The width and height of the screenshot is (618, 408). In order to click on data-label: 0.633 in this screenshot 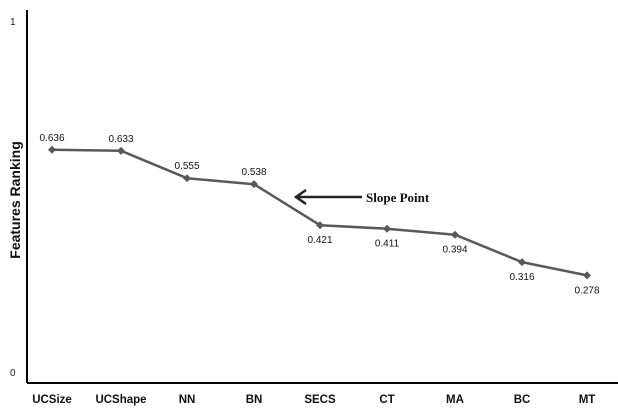, I will do `click(120, 139)`.